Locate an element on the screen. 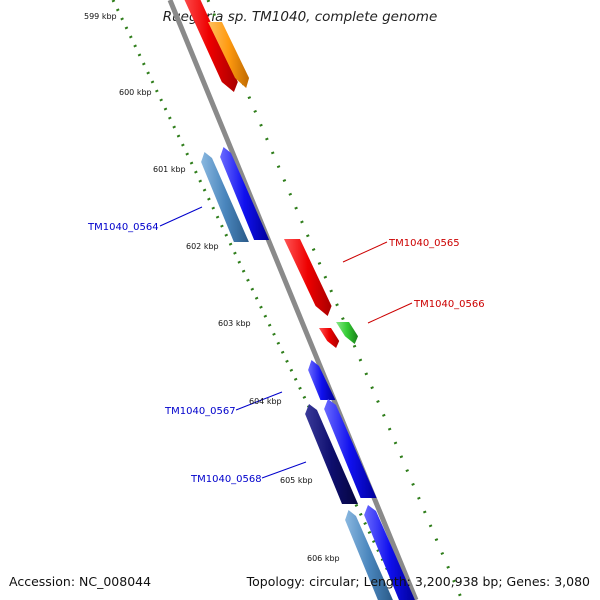 The width and height of the screenshot is (600, 600). gene-label-tm1040-0567: TM1040_0567 is located at coordinates (200, 411).